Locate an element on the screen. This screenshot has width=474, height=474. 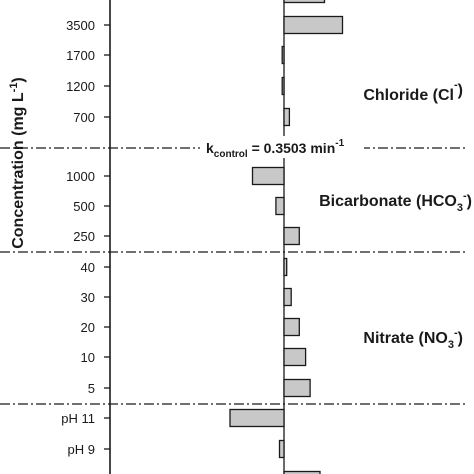
y-axis-title: Concentration (mg L-1) is located at coordinates (17, 163).